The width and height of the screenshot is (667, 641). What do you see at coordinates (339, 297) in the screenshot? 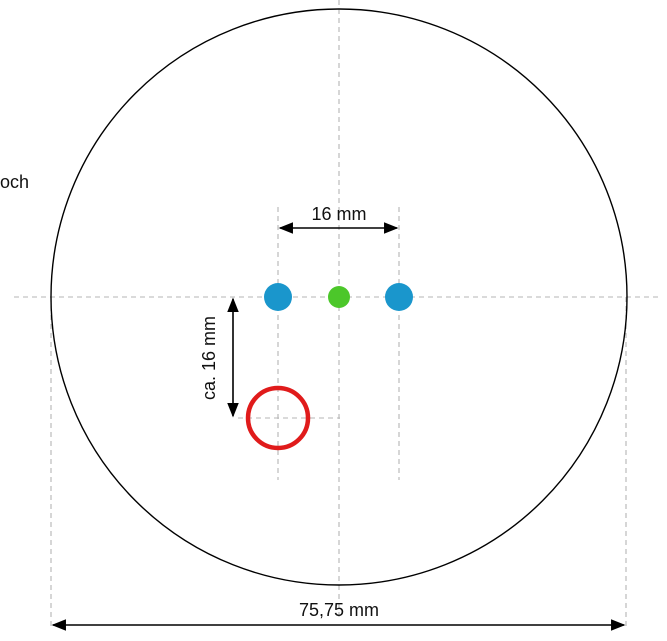
I see `center-dot` at bounding box center [339, 297].